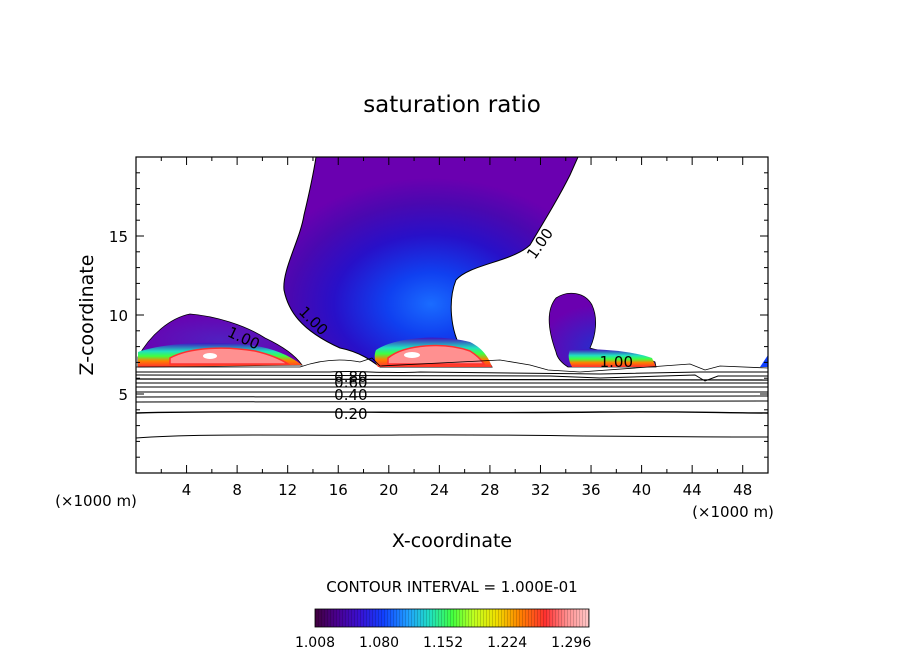  I want to click on moist-band-edge, so click(764, 361).